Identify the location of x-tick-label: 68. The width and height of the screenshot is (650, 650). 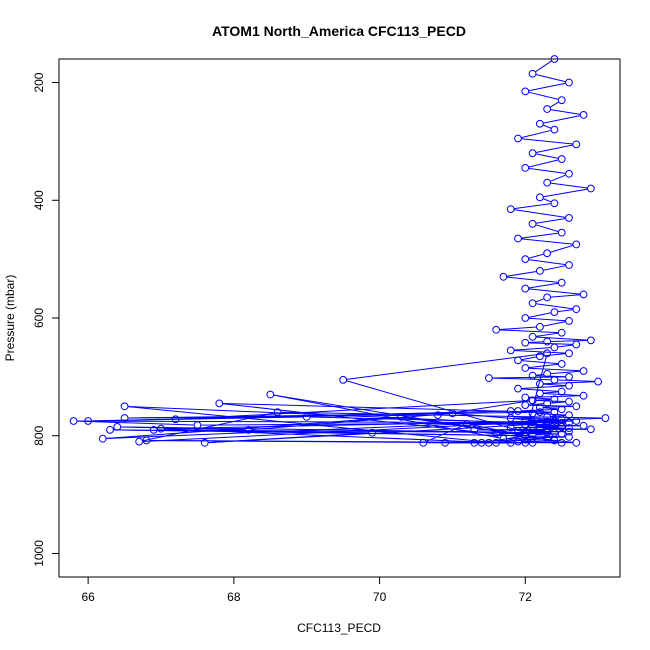
(234, 597).